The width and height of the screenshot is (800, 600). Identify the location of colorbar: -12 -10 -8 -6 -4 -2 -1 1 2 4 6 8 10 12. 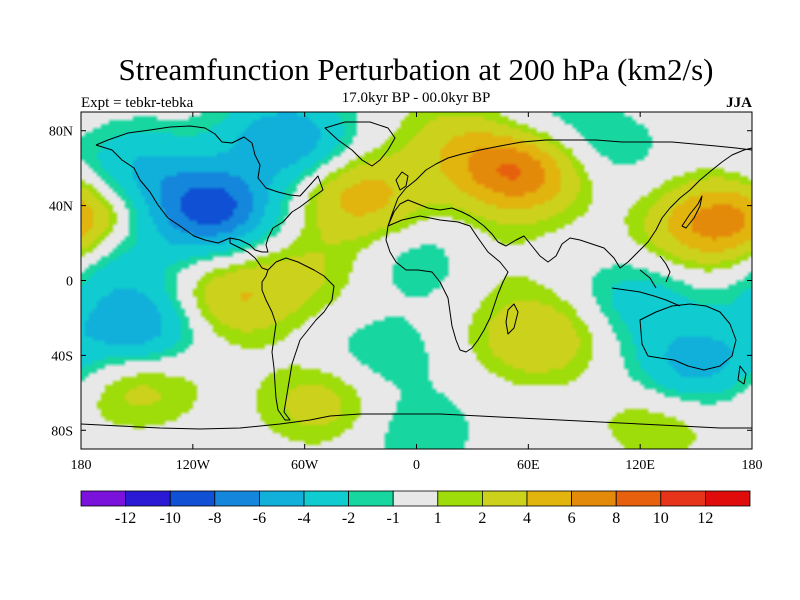
(415, 508).